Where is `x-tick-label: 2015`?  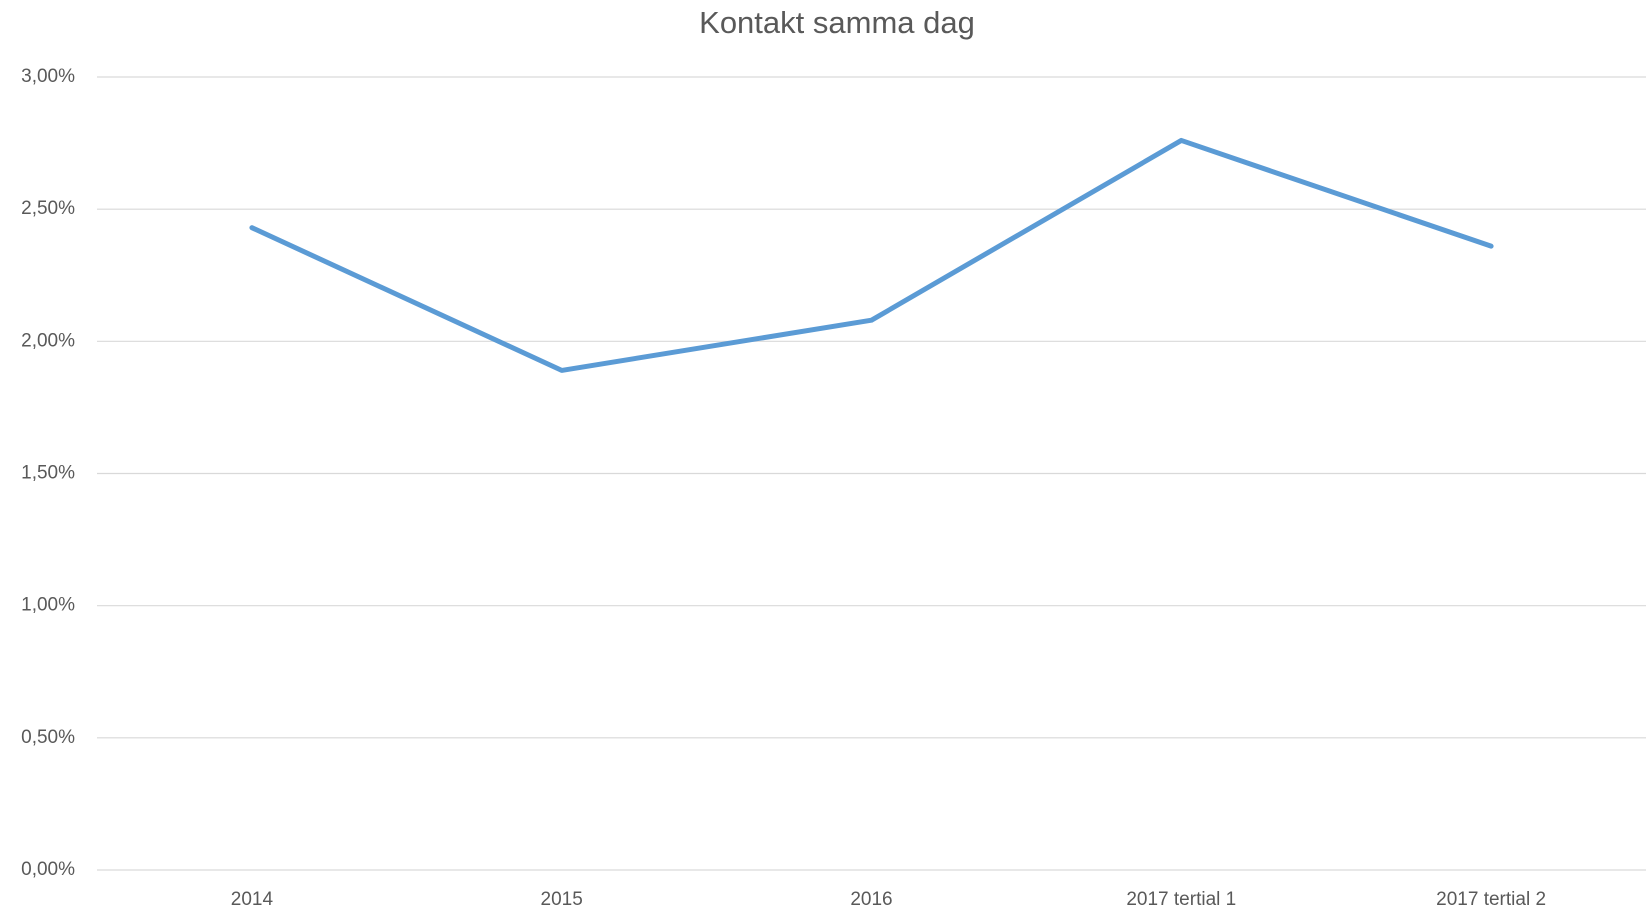 x-tick-label: 2015 is located at coordinates (562, 899).